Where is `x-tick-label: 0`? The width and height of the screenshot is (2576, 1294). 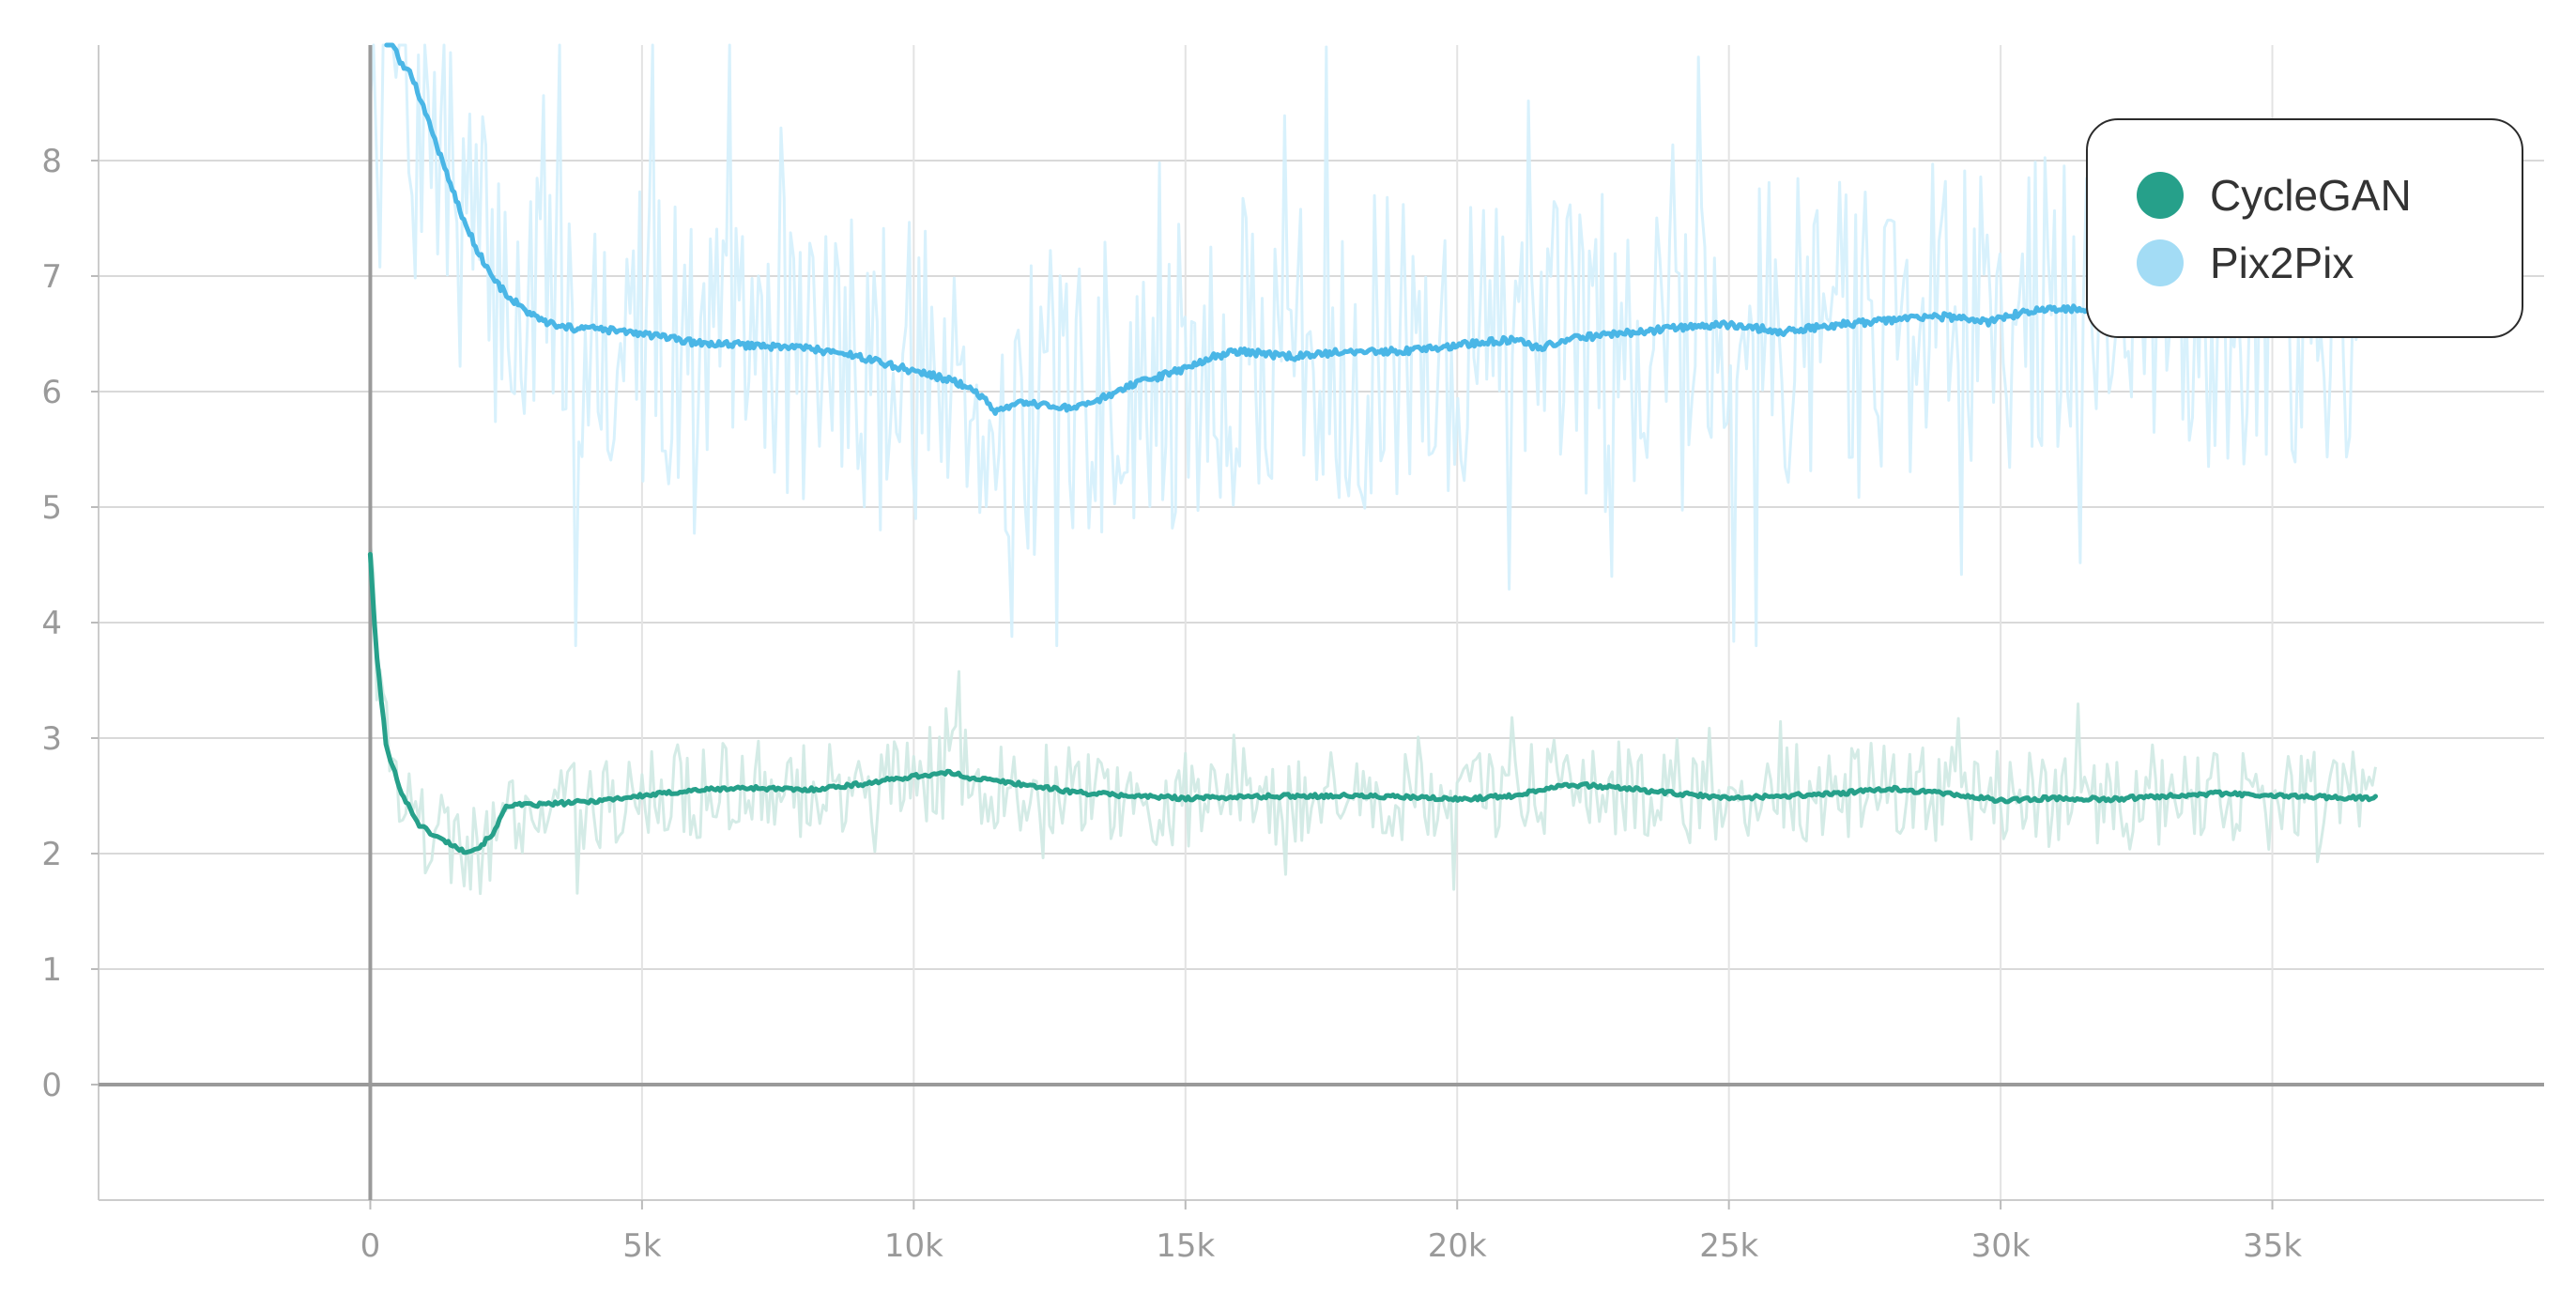 x-tick-label: 0 is located at coordinates (370, 1246).